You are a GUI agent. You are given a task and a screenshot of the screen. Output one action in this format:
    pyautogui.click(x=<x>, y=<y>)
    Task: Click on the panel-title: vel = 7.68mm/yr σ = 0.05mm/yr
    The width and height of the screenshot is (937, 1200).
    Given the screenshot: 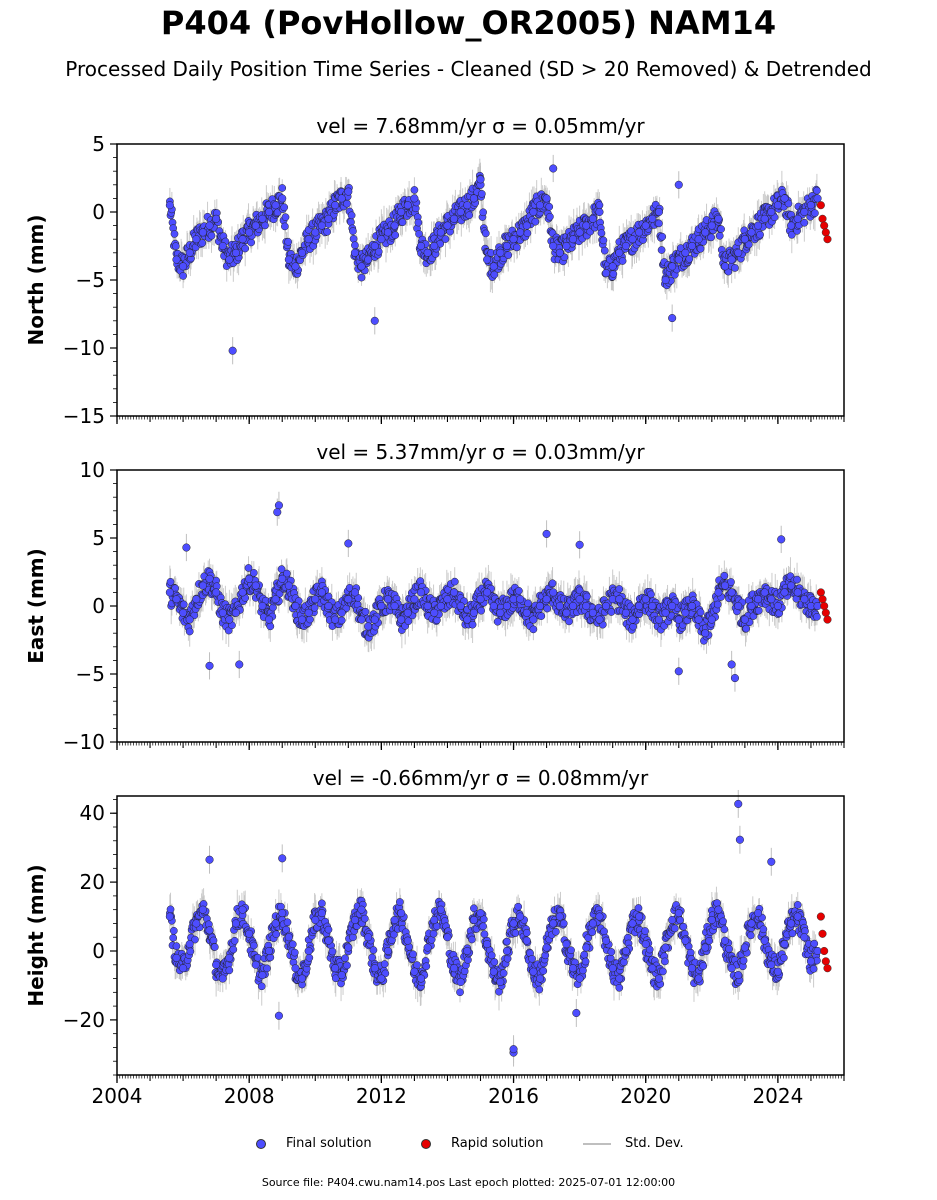 What is the action you would take?
    pyautogui.click(x=480, y=126)
    